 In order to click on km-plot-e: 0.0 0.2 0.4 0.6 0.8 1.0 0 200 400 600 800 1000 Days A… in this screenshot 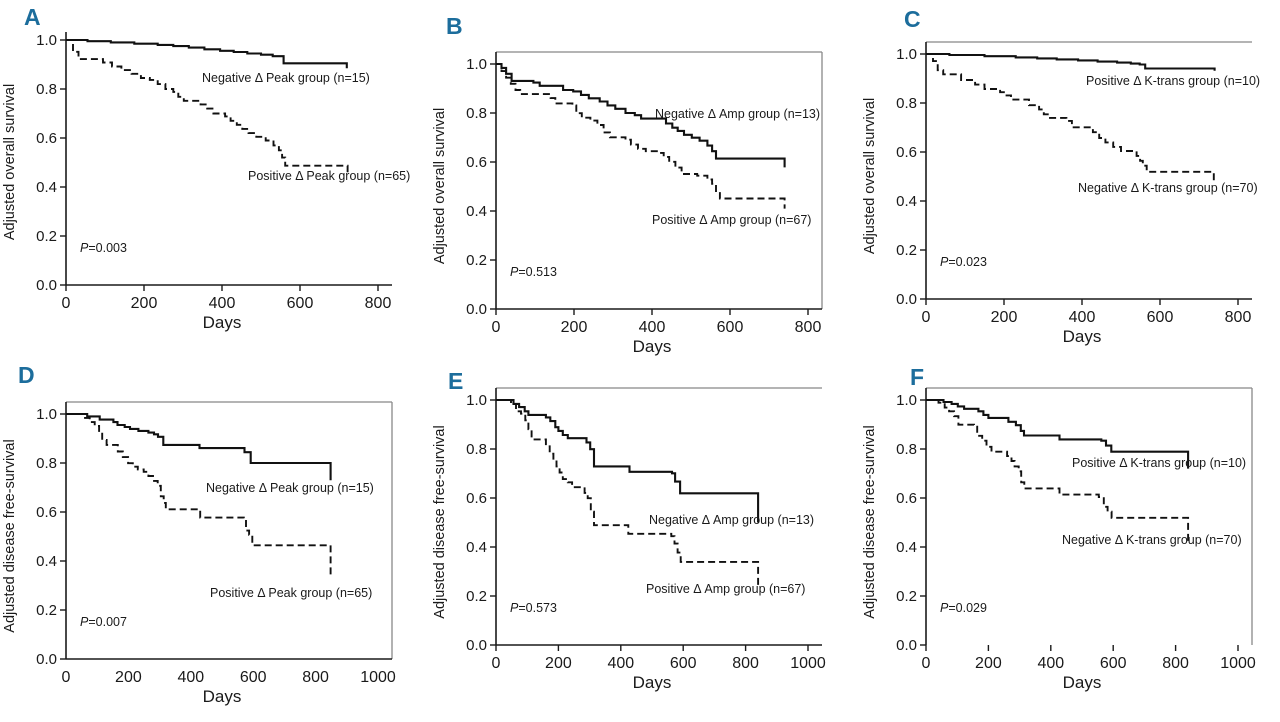, I will do `click(629, 539)`.